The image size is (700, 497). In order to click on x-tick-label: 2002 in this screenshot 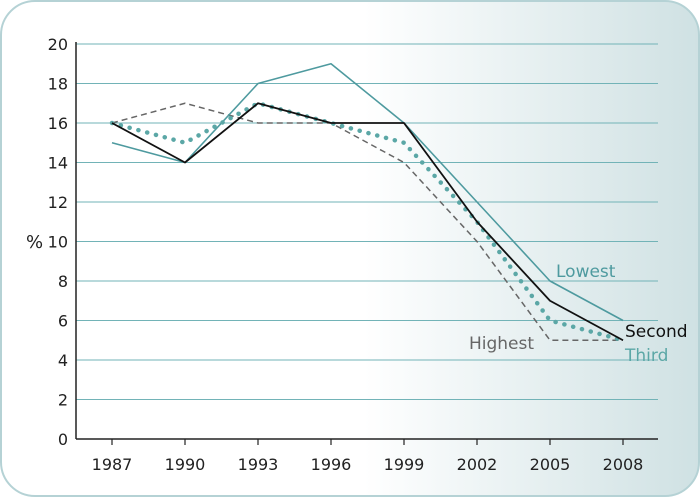, I will do `click(477, 464)`.